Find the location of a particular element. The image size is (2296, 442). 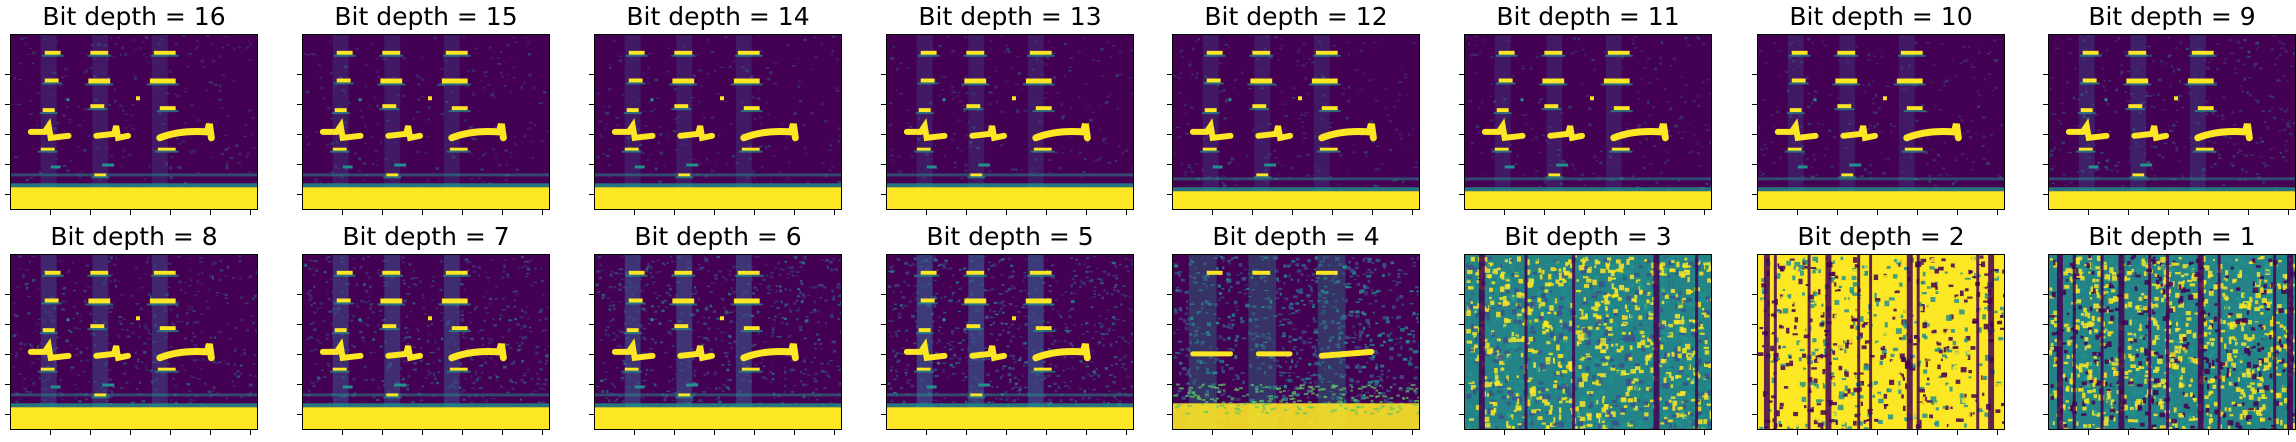

panel-title: Bit depth = 16 is located at coordinates (134, 17).